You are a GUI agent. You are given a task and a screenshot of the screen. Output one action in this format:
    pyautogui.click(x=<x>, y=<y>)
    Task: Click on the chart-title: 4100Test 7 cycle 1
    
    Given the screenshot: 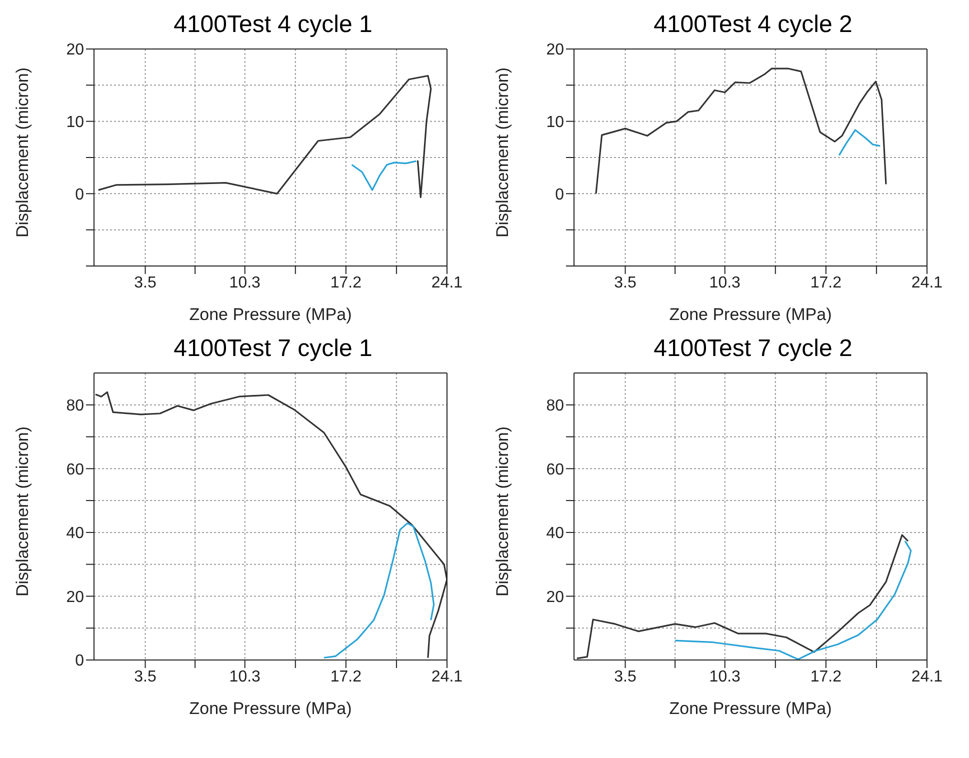 What is the action you would take?
    pyautogui.click(x=273, y=349)
    